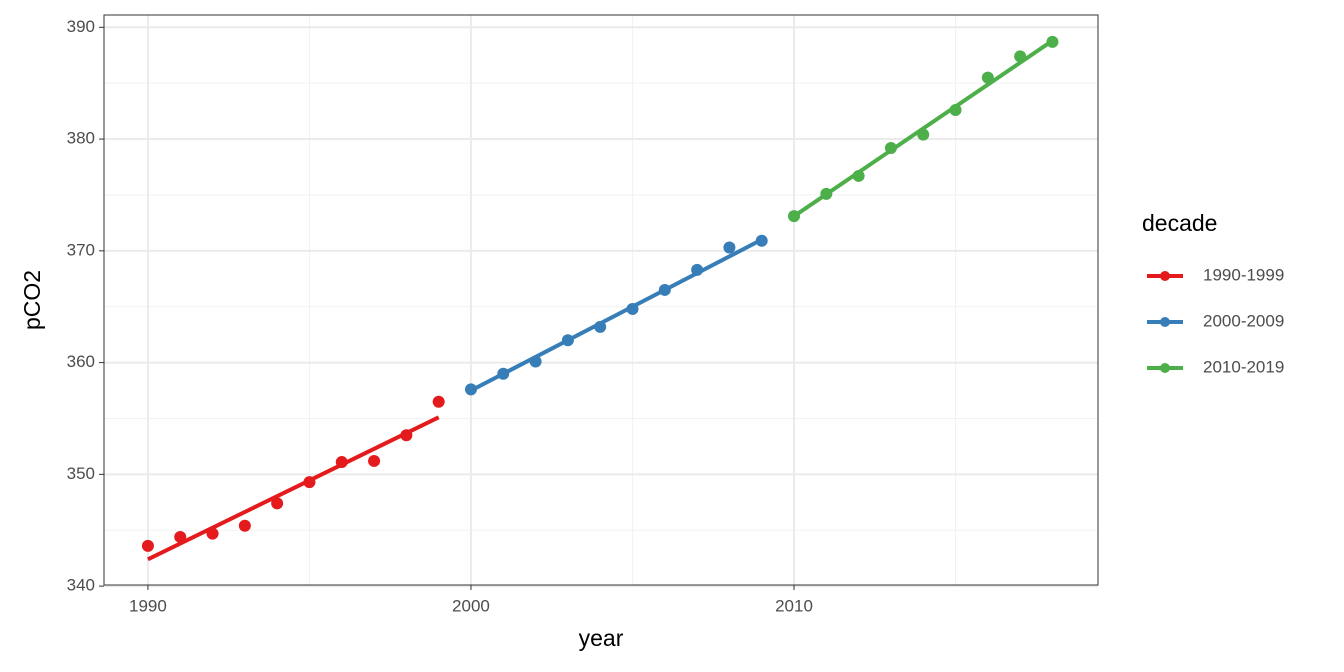  Describe the element at coordinates (148, 605) in the screenshot. I see `x-tick-label: 1990` at that location.